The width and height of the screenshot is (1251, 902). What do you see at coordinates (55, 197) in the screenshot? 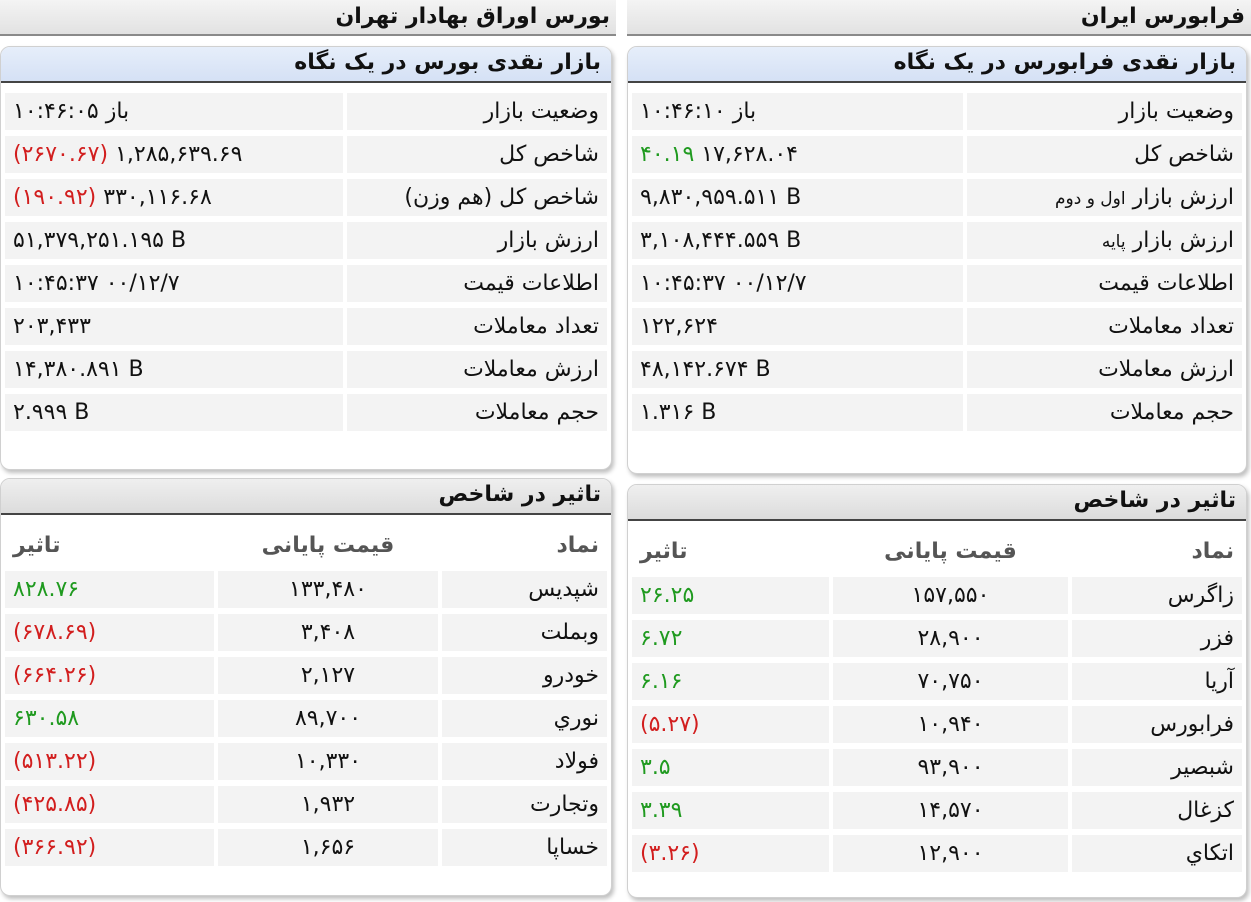
I see `eq-index-change: (۱۹۰.۹۲)` at bounding box center [55, 197].